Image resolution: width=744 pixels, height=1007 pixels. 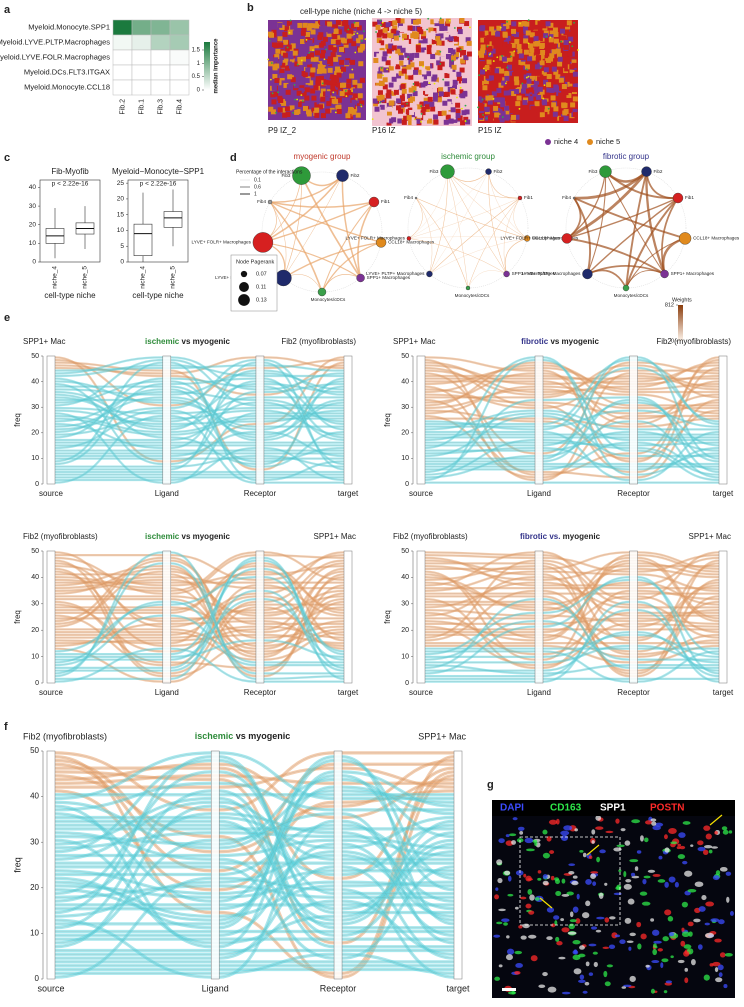 I want to click on stratum, so click(x=421, y=420).